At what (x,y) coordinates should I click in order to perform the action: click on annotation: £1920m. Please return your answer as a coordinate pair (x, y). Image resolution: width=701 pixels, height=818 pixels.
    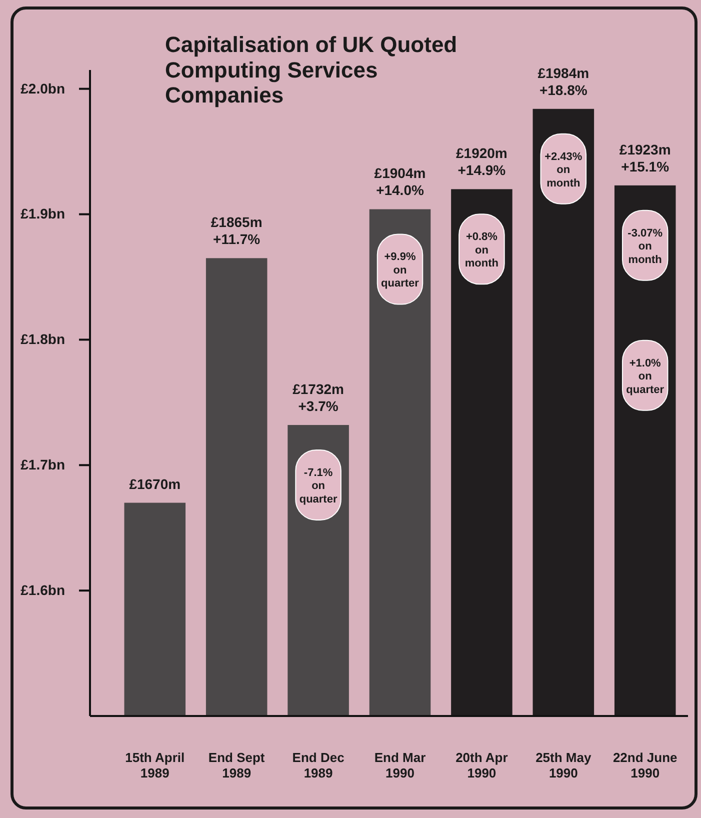
    Looking at the image, I should click on (482, 153).